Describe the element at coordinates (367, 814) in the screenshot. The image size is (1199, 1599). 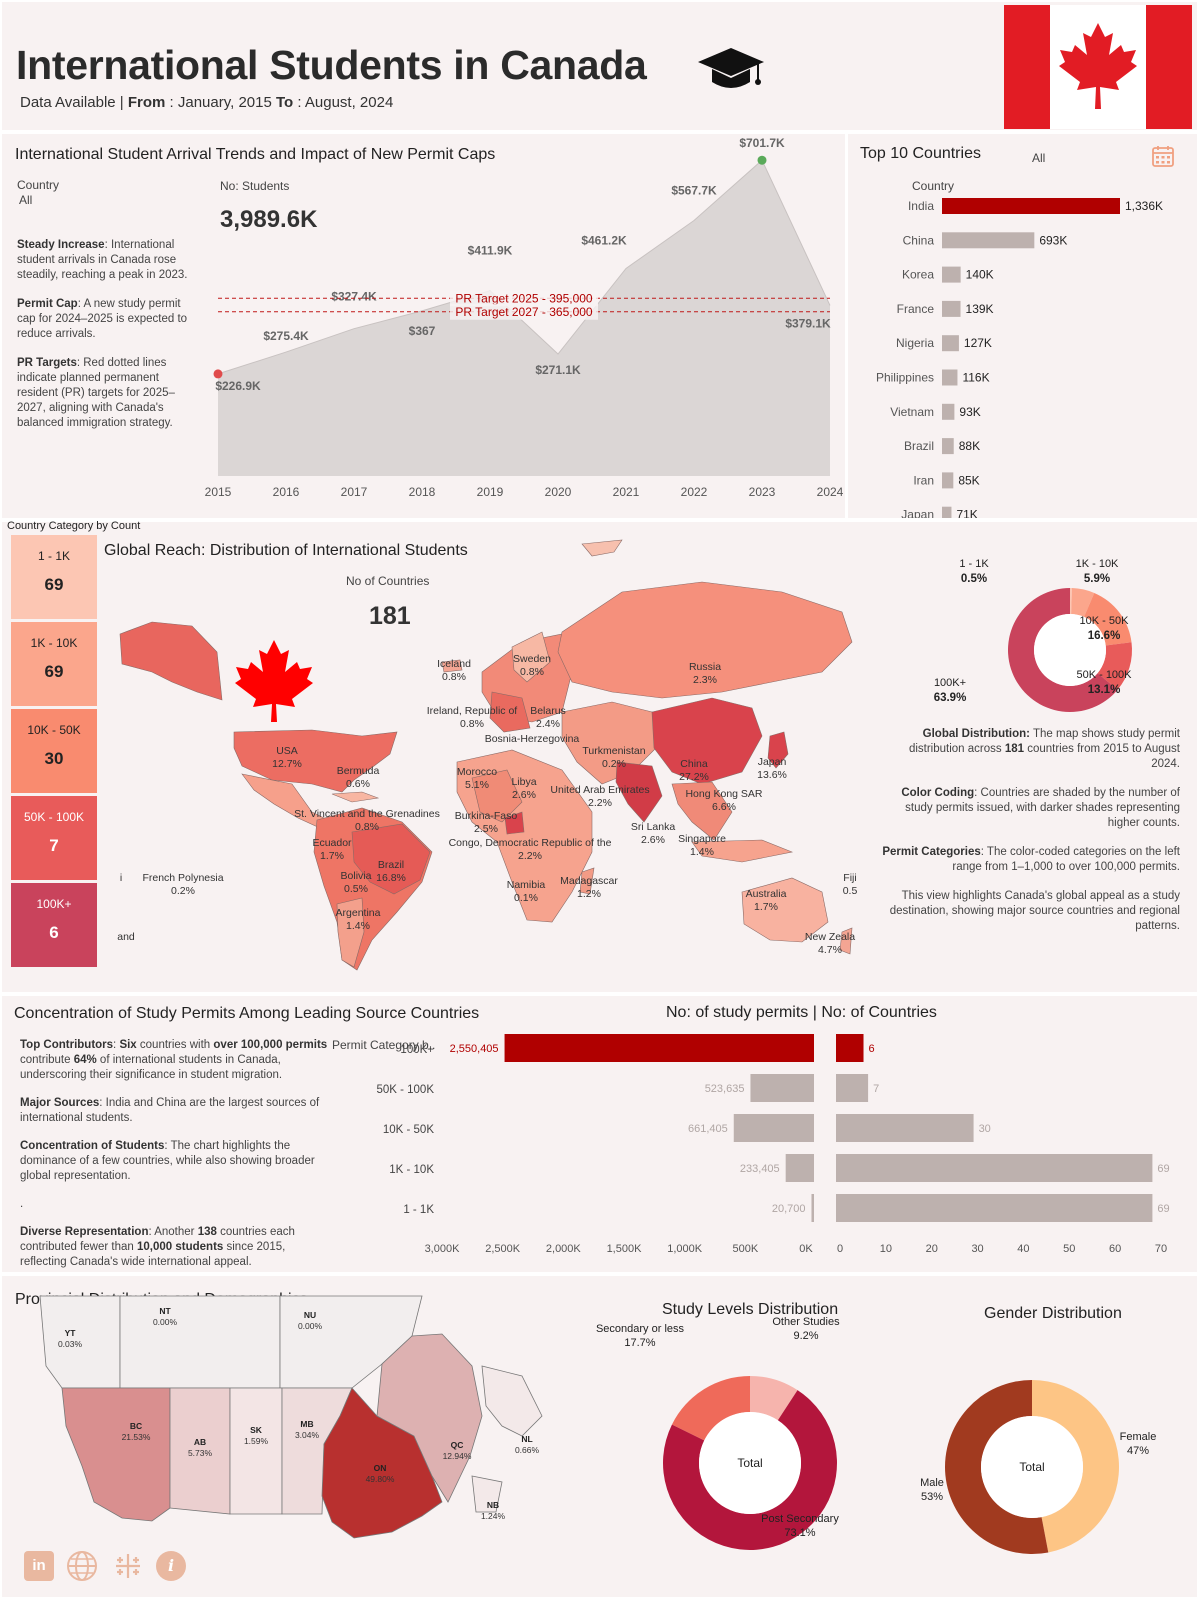
I see `map-country-label: St. Vincent and the Grenadines` at that location.